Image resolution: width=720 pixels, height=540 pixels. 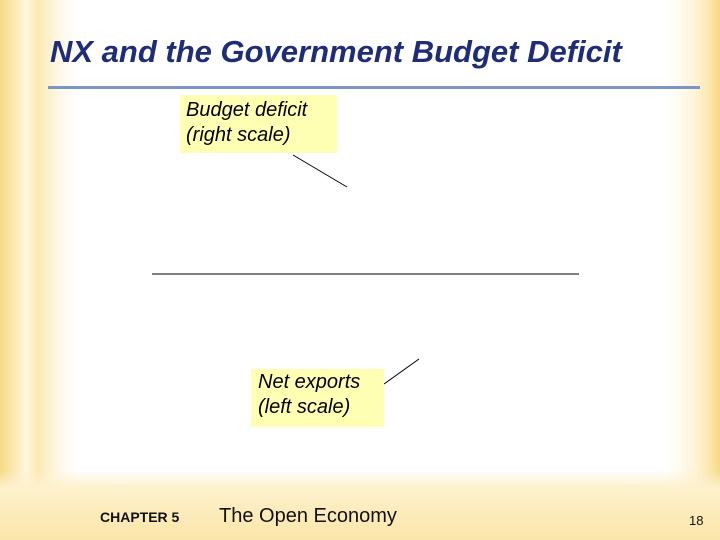 What do you see at coordinates (320, 171) in the screenshot?
I see `budget-deficit-pointer` at bounding box center [320, 171].